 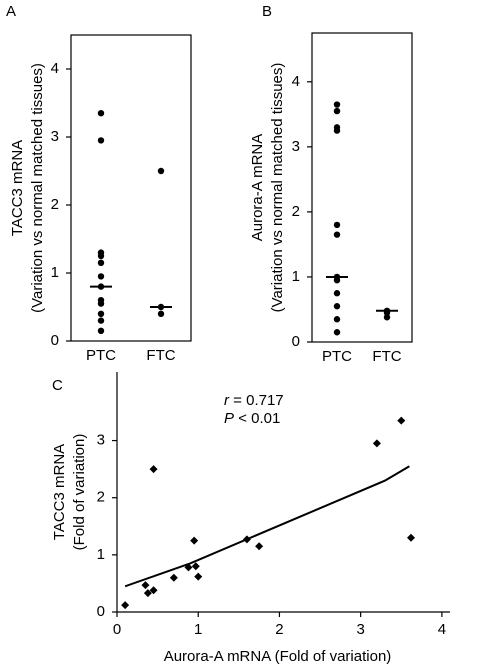 I want to click on y-axis-label: Aurora-A mRNA, so click(x=257, y=188).